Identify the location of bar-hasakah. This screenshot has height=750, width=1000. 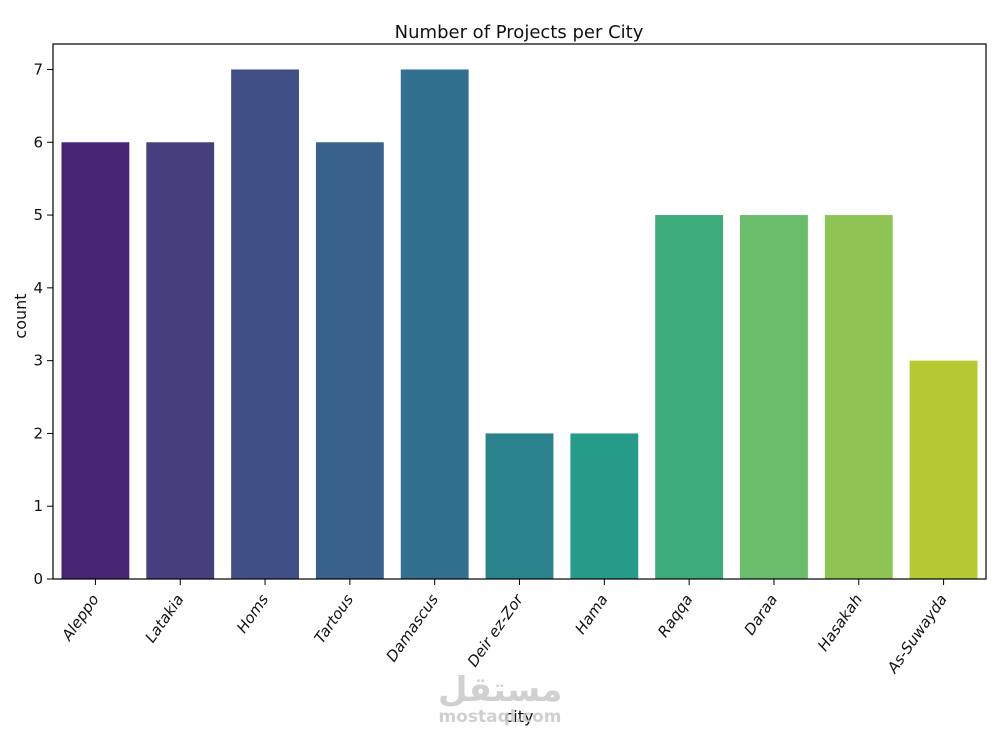
(858, 397).